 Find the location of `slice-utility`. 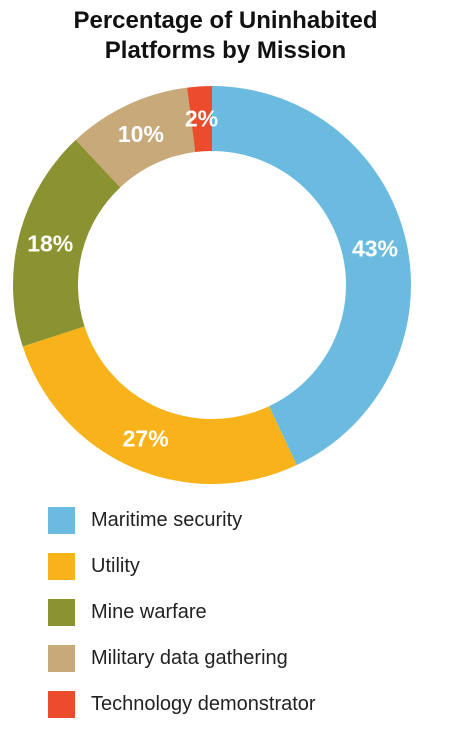

slice-utility is located at coordinates (159, 405).